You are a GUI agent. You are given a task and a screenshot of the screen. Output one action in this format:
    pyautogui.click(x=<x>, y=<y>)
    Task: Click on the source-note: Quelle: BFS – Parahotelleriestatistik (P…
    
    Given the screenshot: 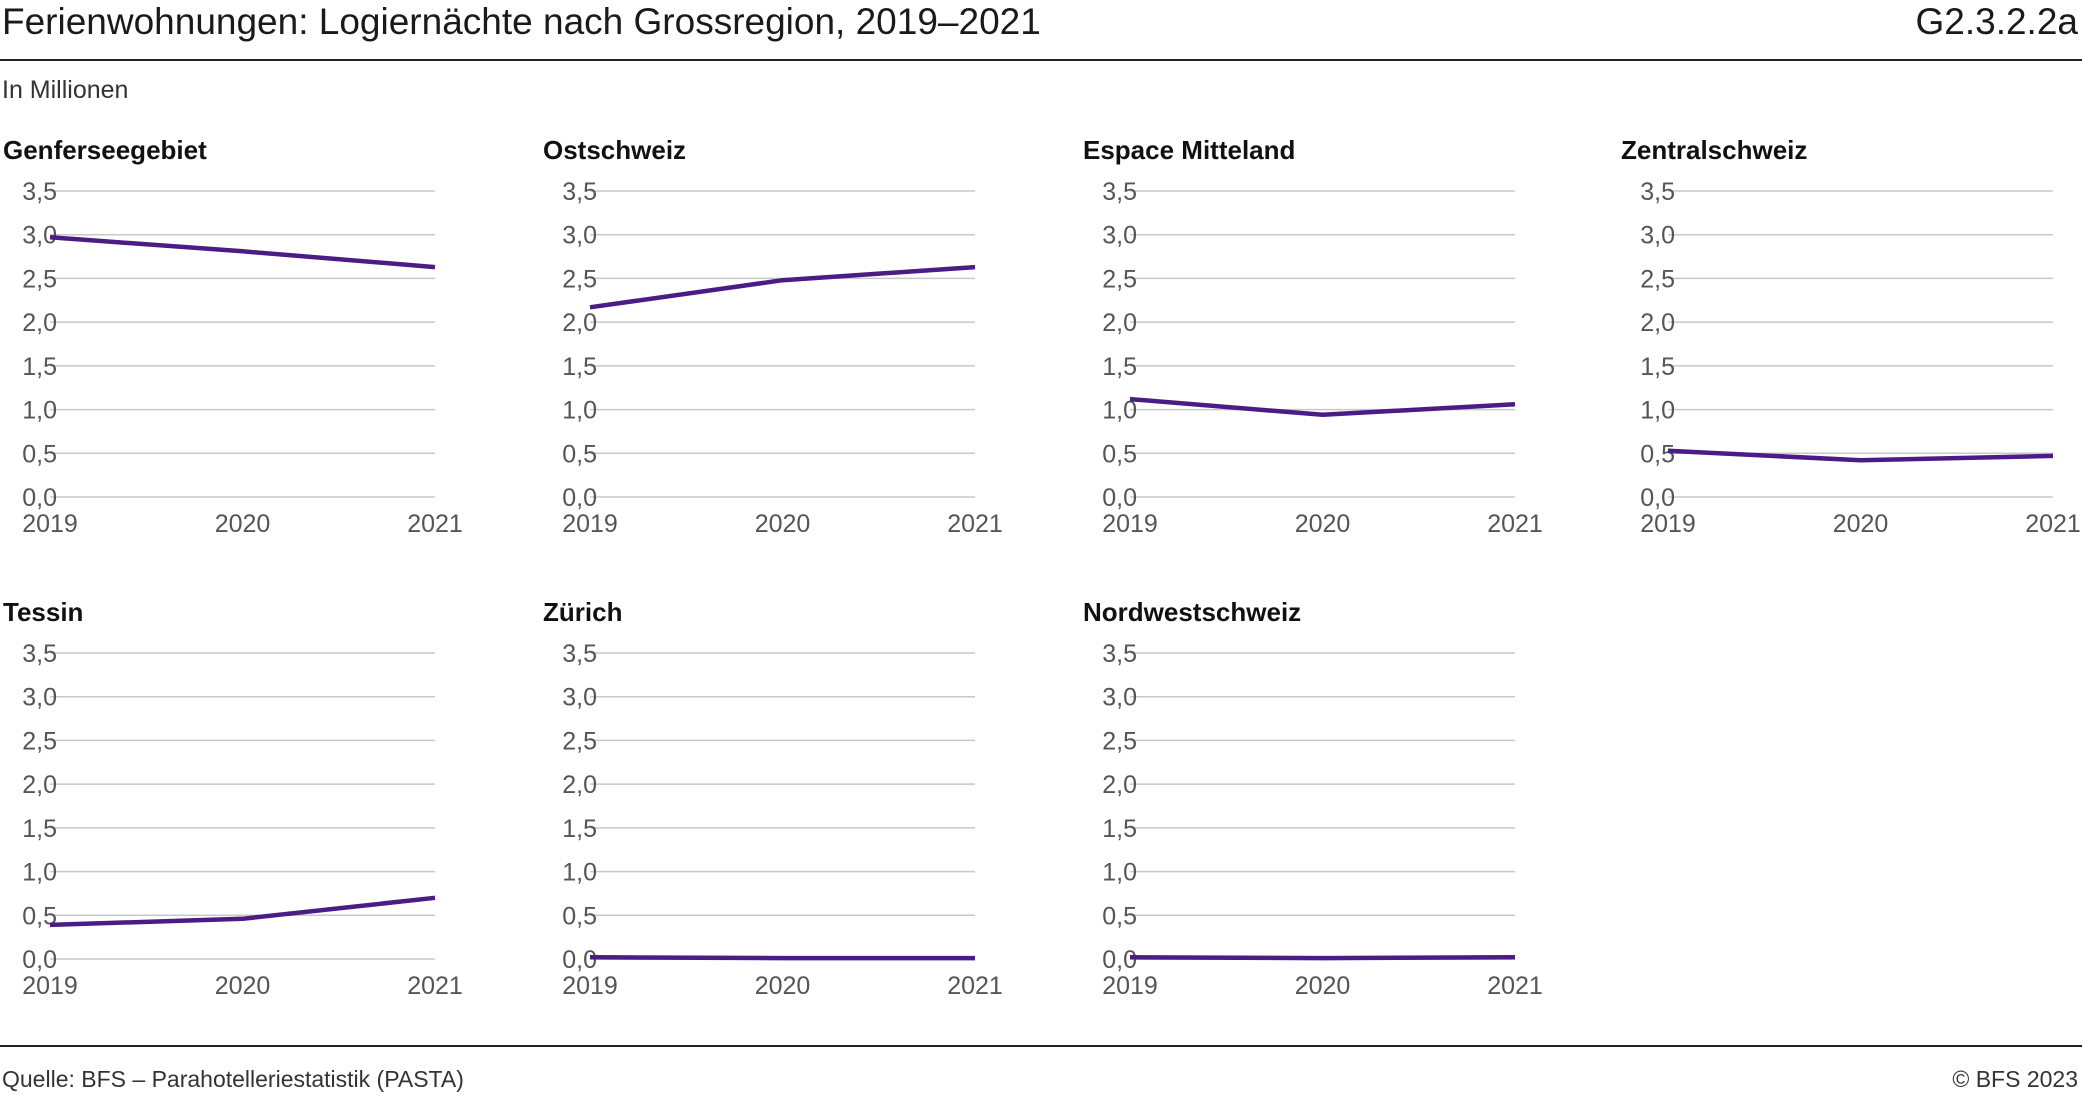 What is the action you would take?
    pyautogui.click(x=233, y=1079)
    